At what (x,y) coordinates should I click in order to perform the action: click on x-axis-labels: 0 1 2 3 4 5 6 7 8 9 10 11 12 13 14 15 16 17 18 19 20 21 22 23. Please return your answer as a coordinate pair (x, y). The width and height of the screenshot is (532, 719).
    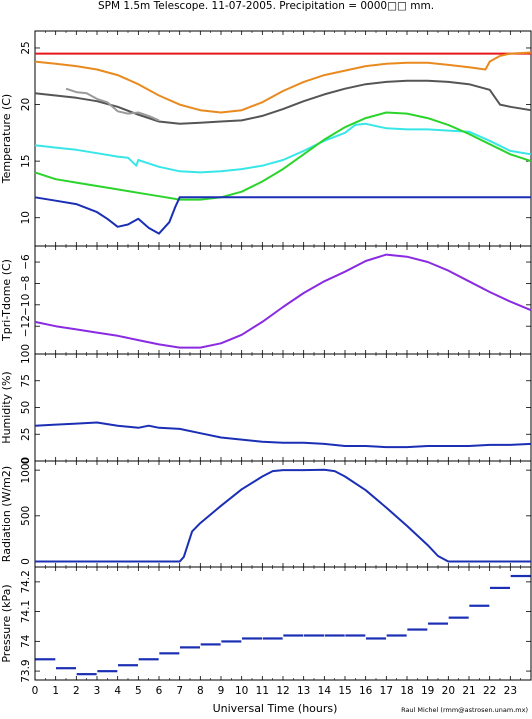
    Looking at the image, I should click on (274, 691).